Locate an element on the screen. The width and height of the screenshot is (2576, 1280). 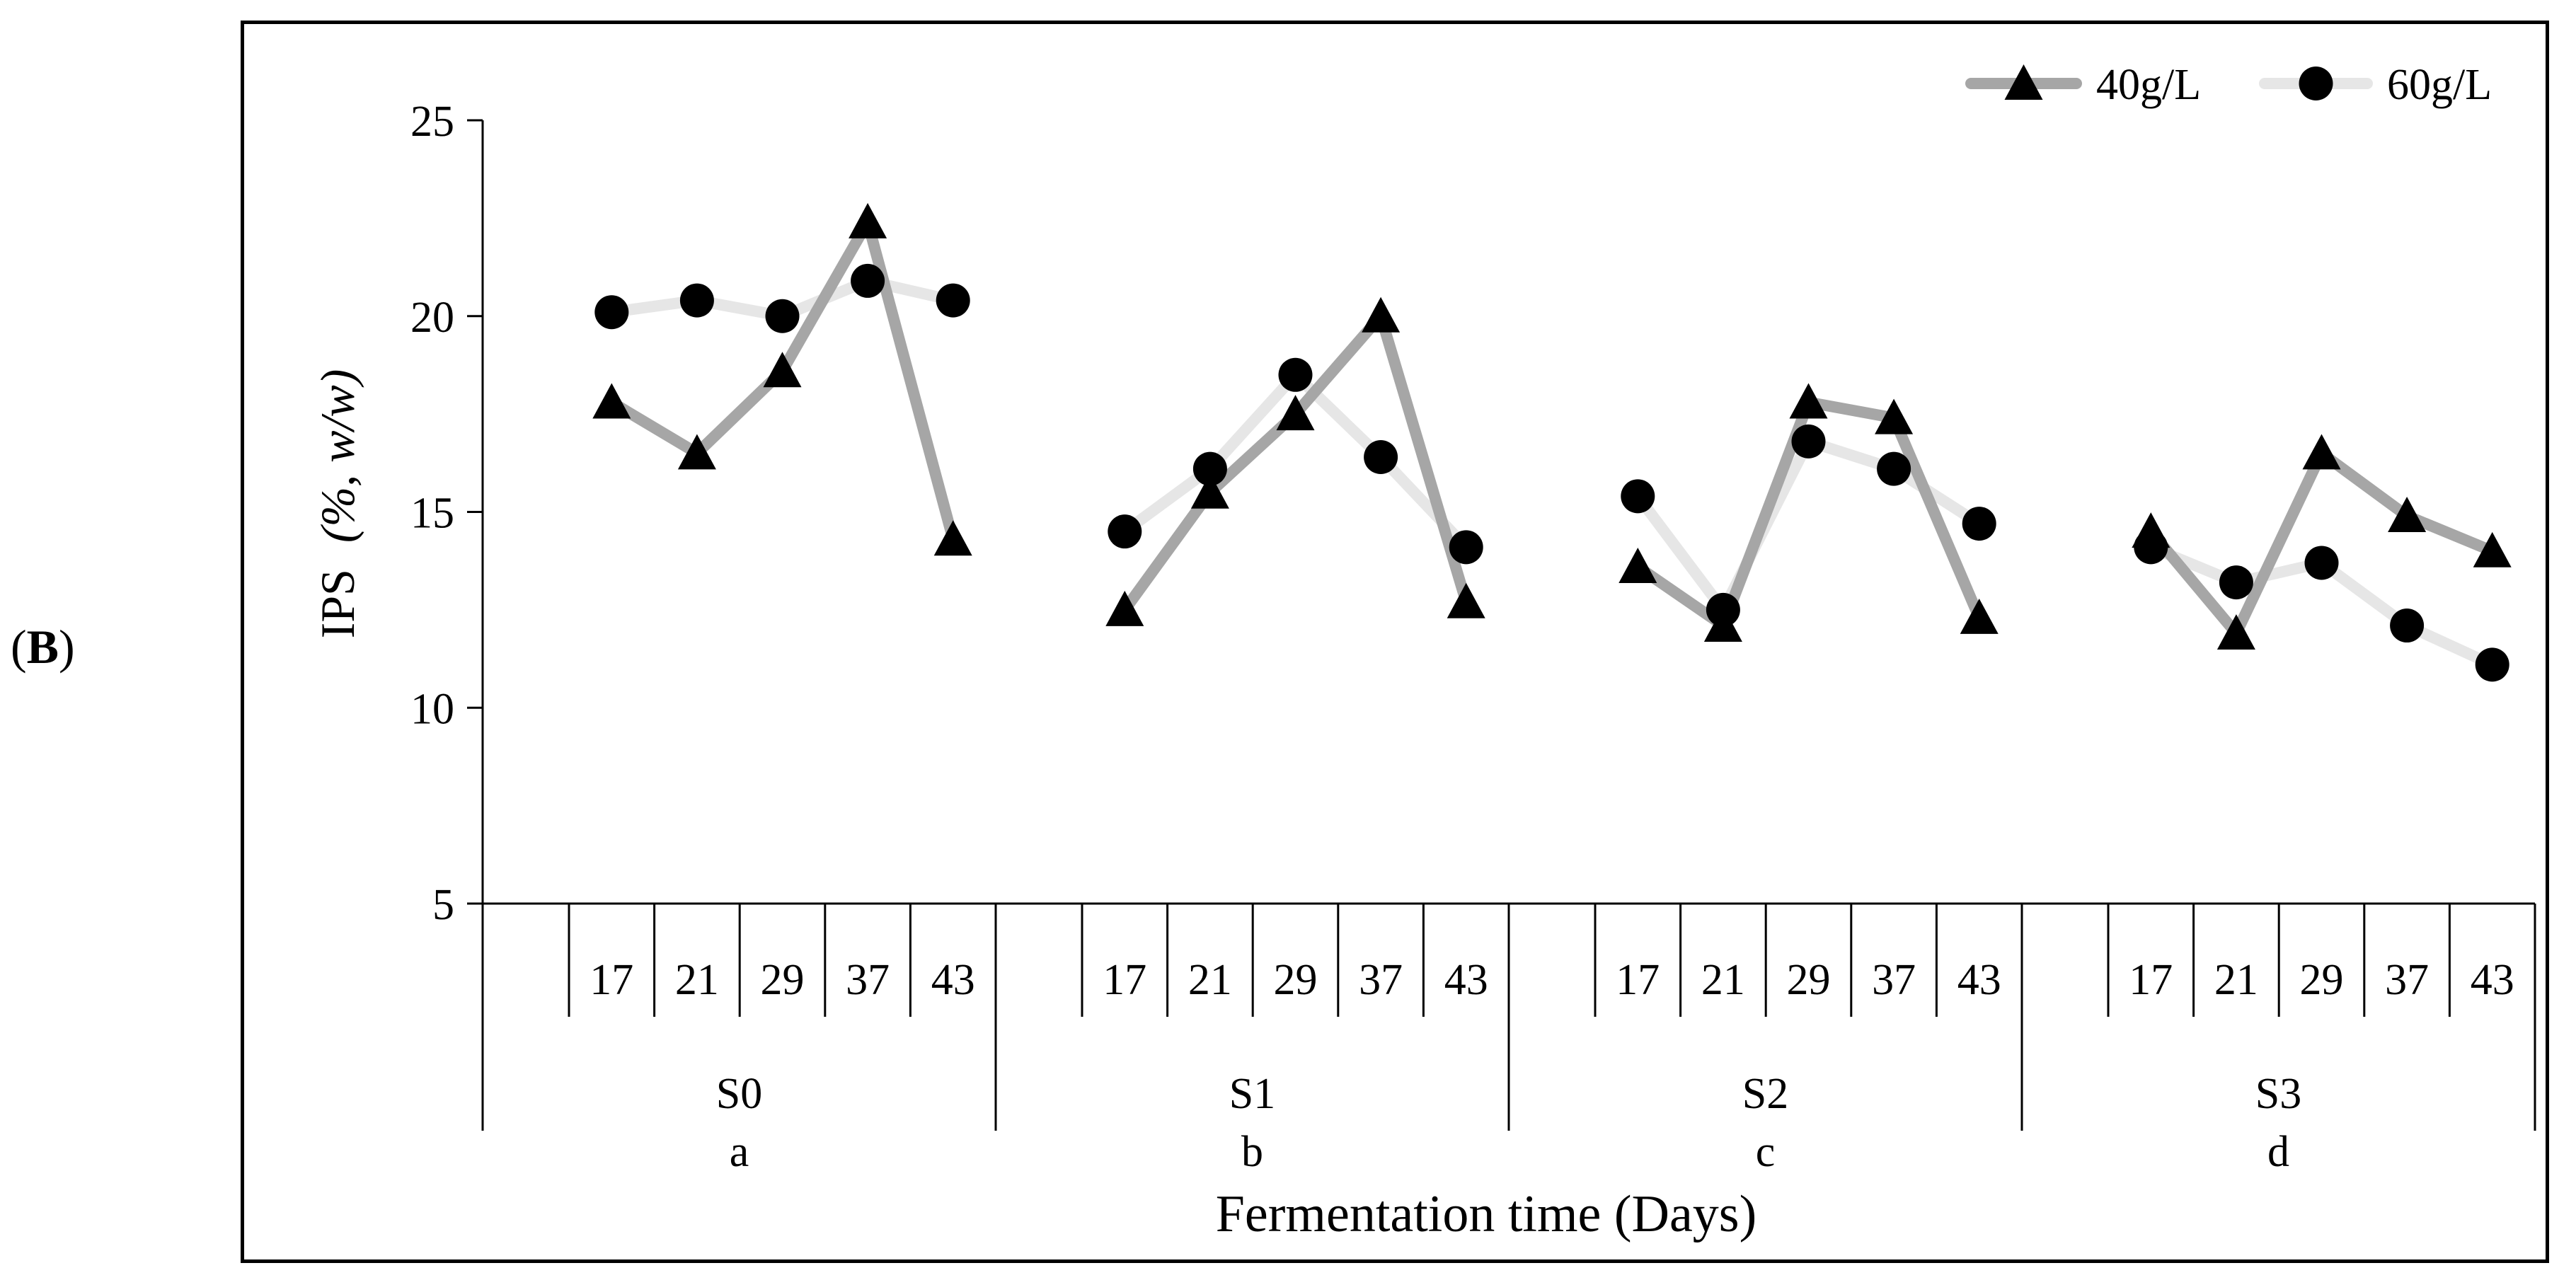
legend-marker-60g/L is located at coordinates (2316, 83).